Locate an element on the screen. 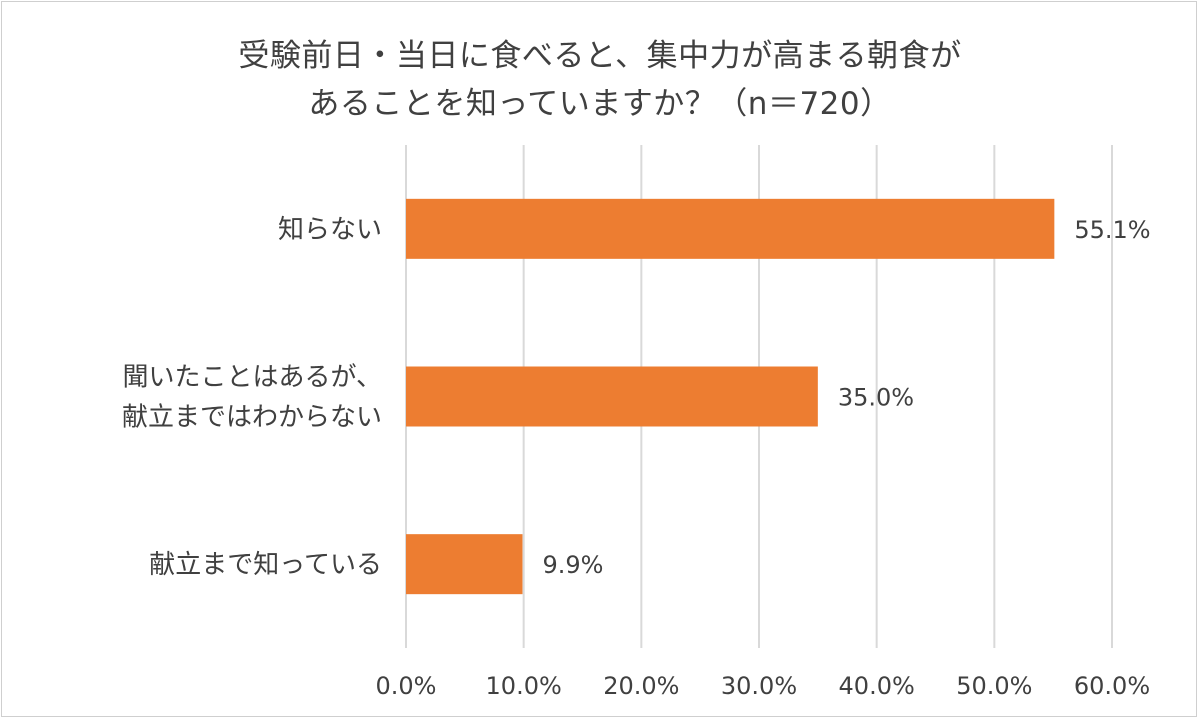 Image resolution: width=1200 pixels, height=720 pixels. category-label: 献立まではわからない is located at coordinates (252, 418).